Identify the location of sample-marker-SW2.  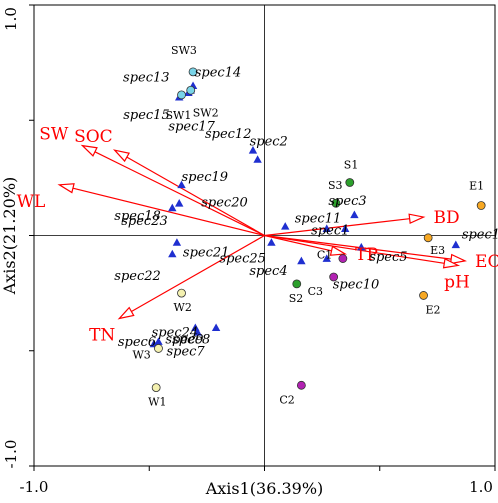
(191, 90).